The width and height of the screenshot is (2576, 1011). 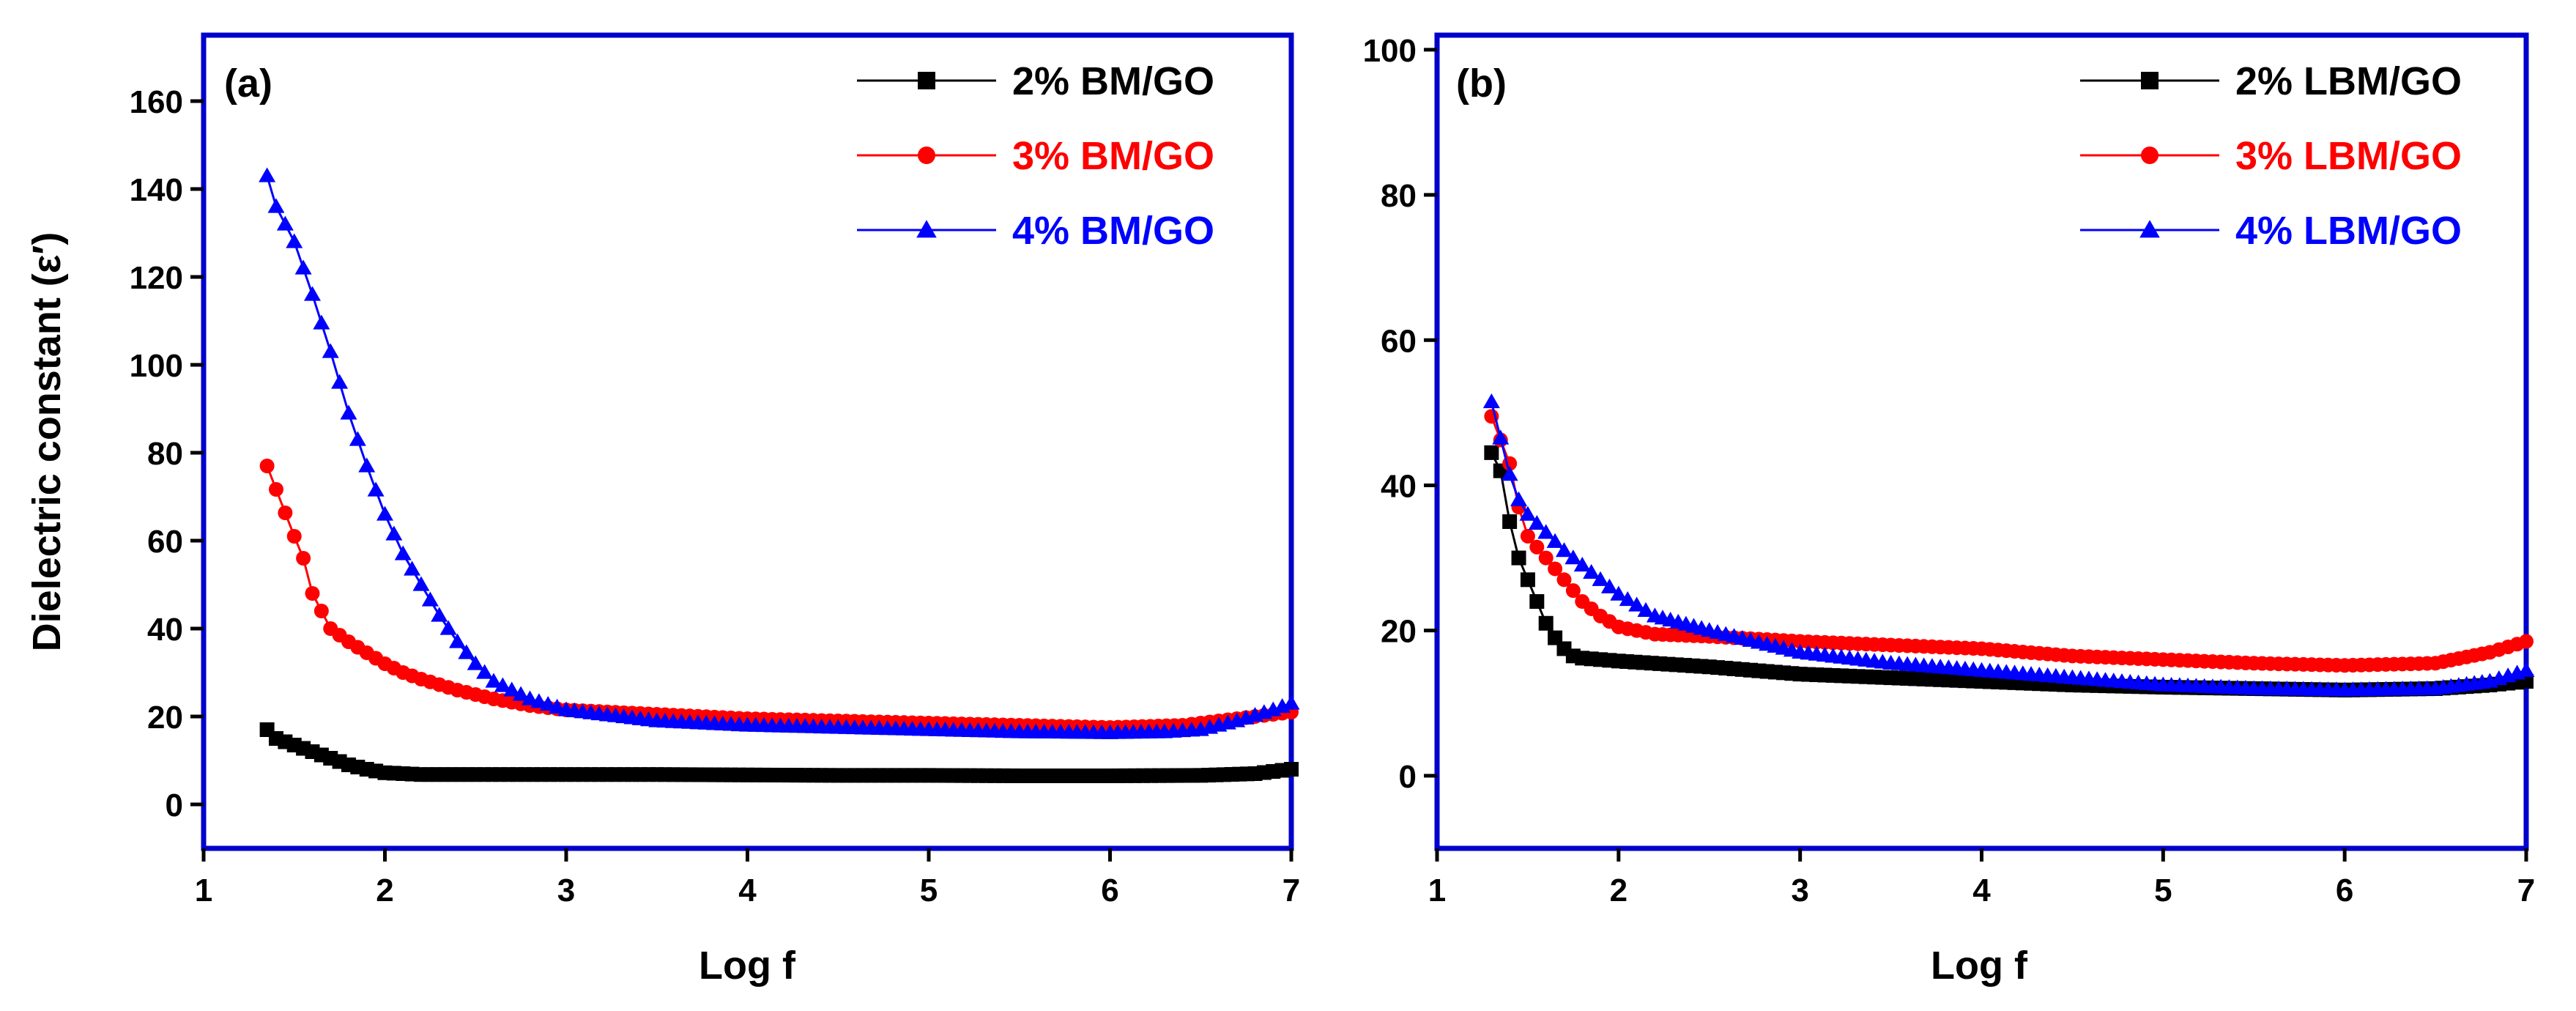 What do you see at coordinates (156, 102) in the screenshot?
I see `y-tick-label: 160` at bounding box center [156, 102].